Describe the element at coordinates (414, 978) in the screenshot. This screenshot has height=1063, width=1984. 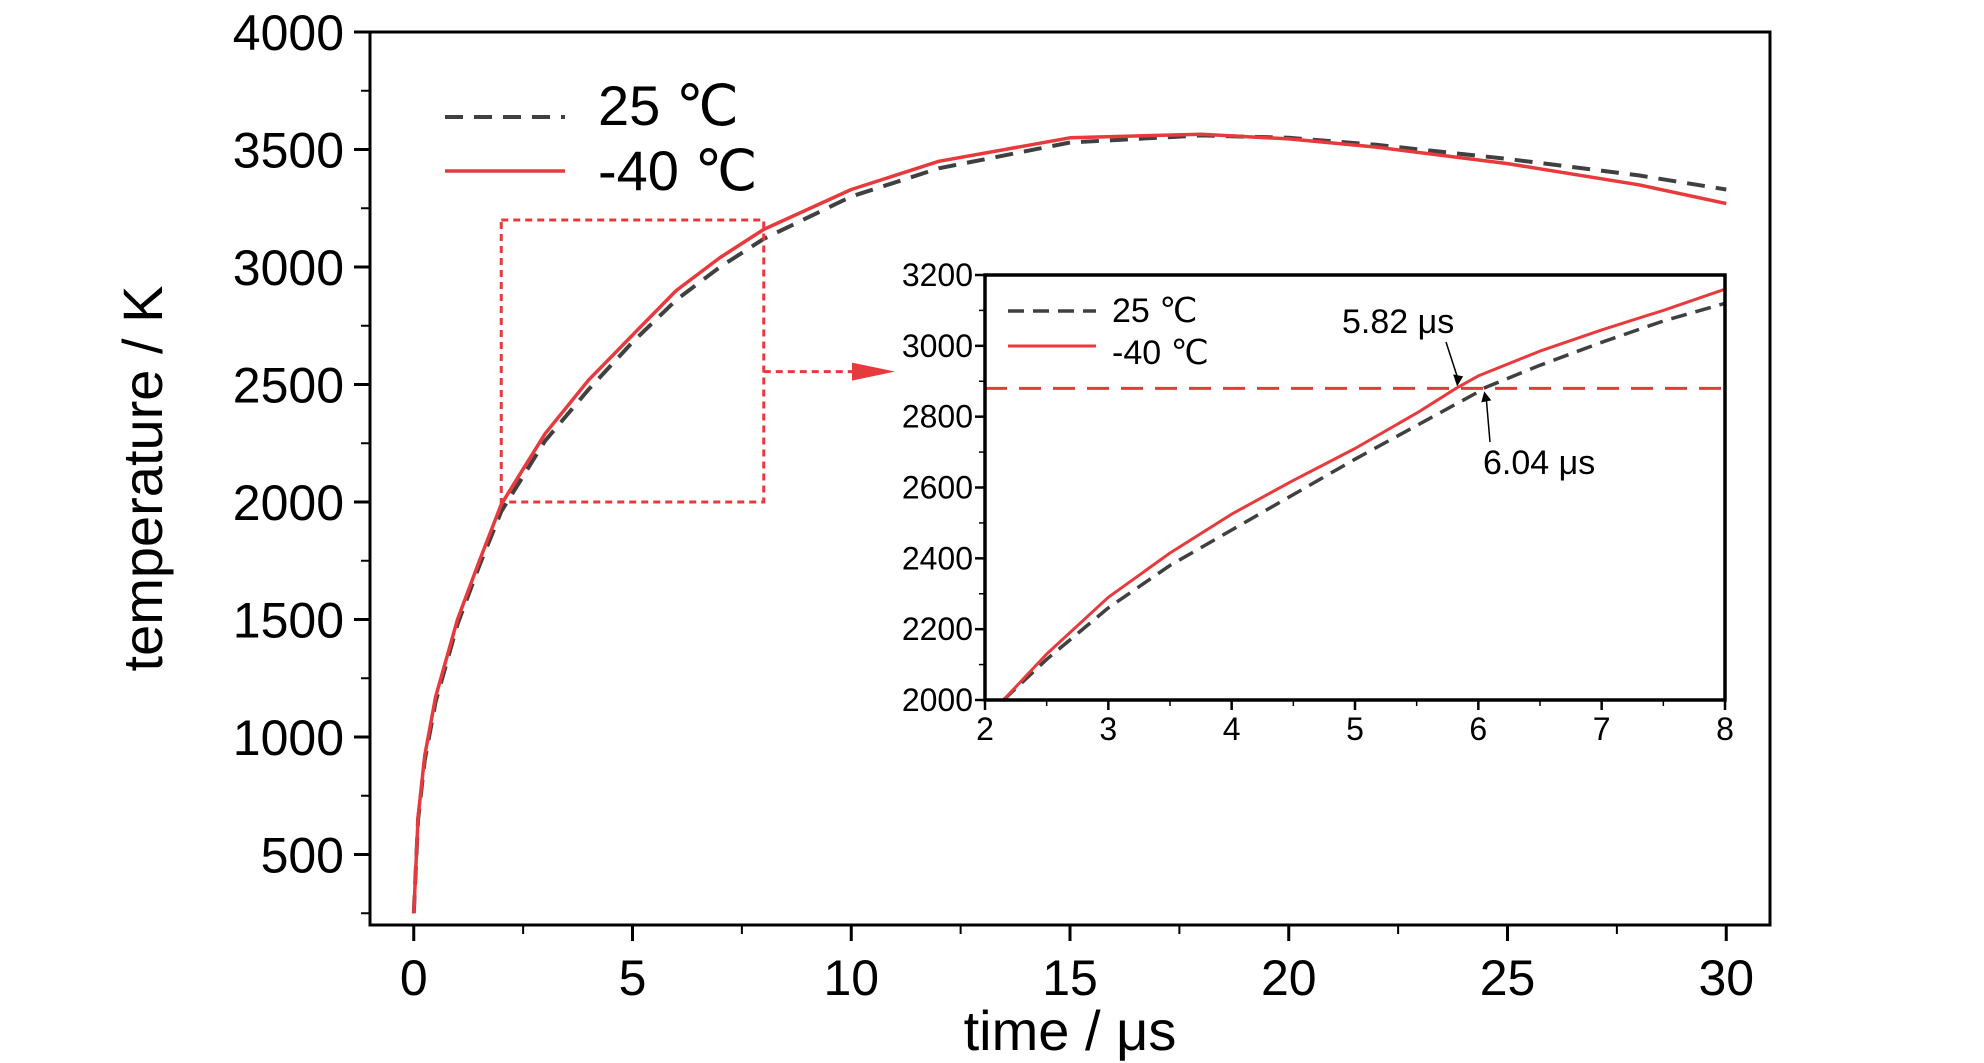
I see `x-tick-label-0: 0` at that location.